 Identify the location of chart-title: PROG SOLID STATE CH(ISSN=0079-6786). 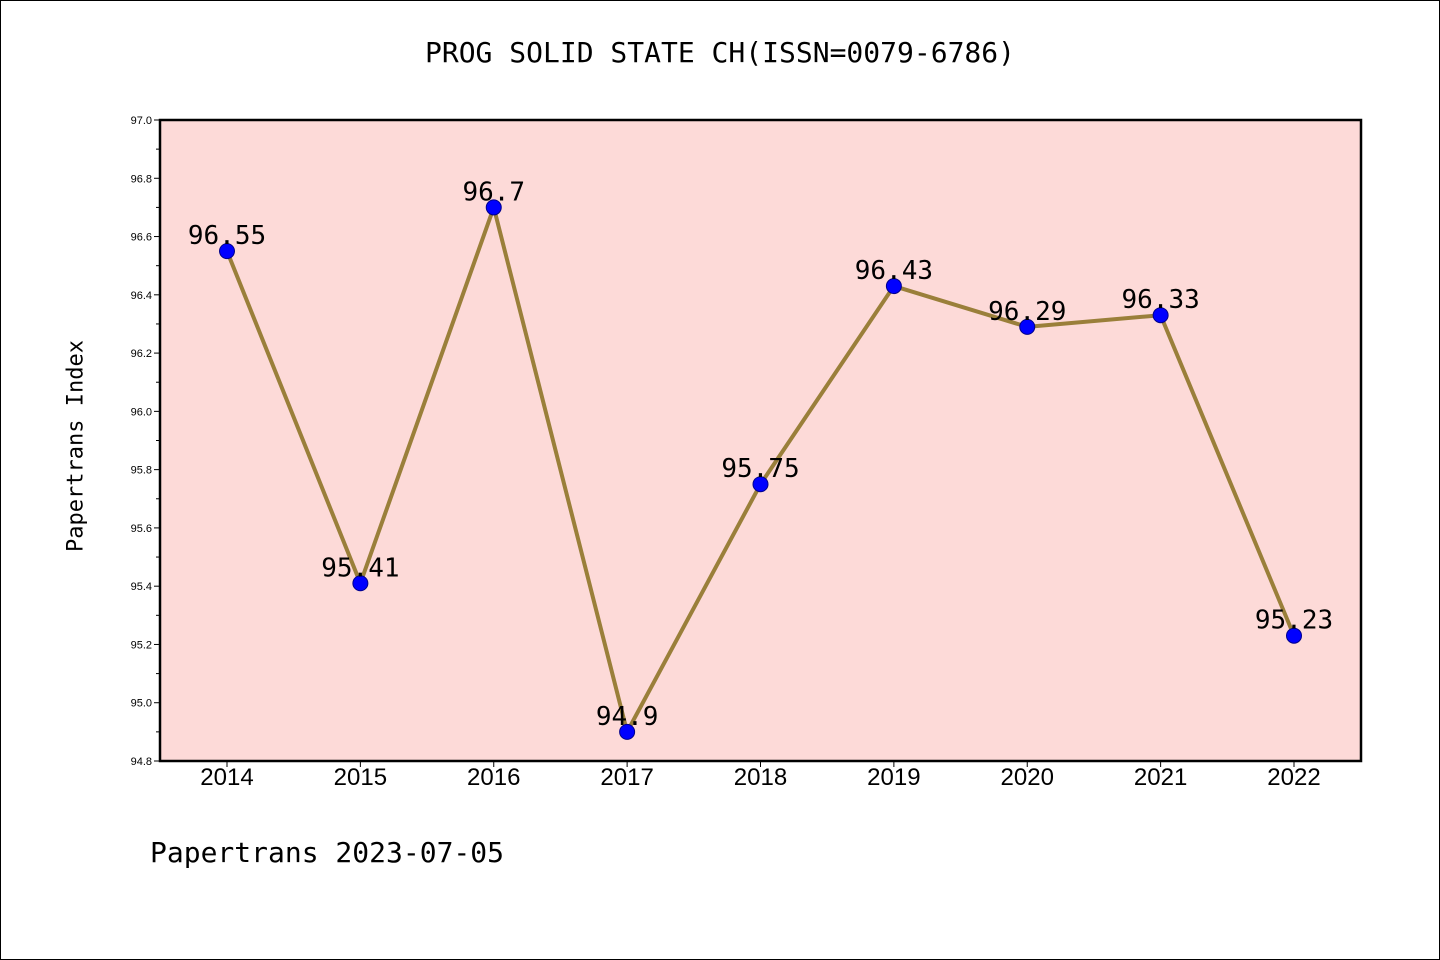
(719, 52).